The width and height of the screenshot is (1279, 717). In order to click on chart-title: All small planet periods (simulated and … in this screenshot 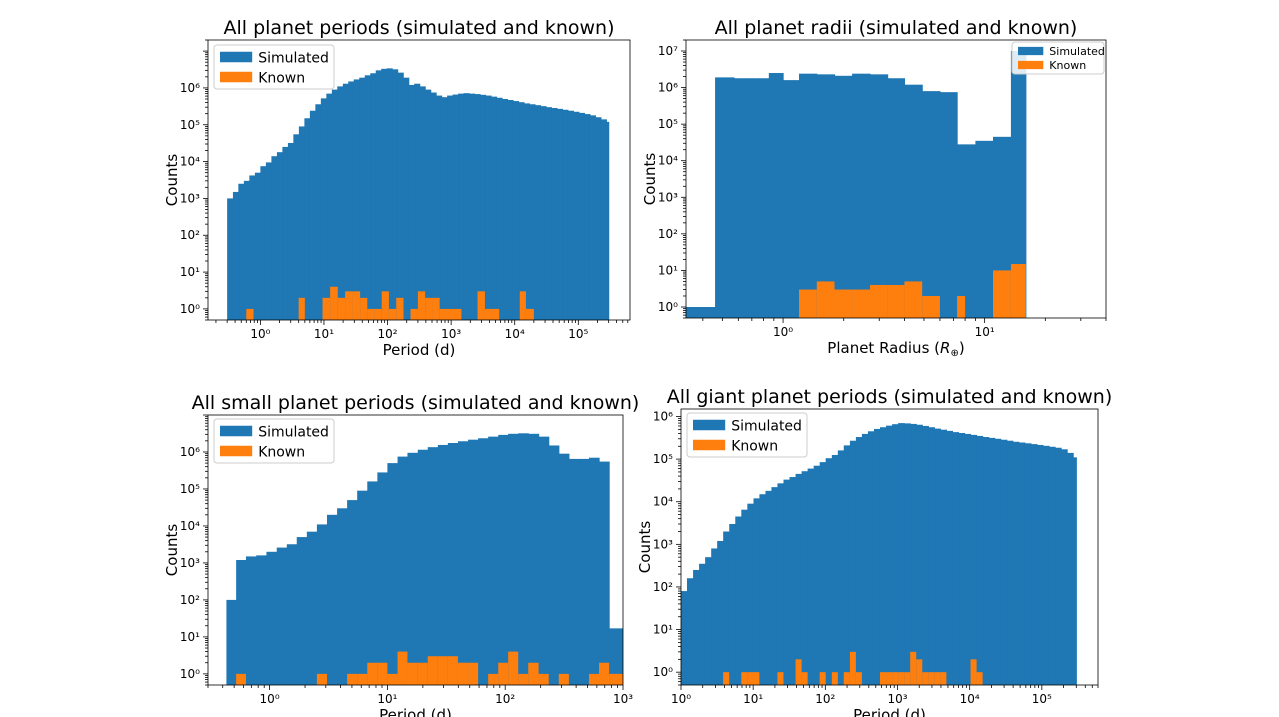, I will do `click(416, 403)`.